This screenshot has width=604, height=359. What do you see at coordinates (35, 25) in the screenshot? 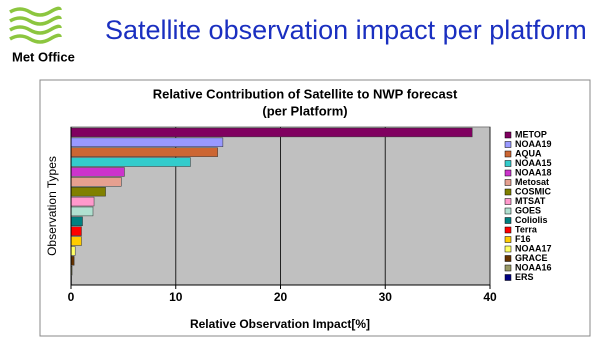
I see `logo` at bounding box center [35, 25].